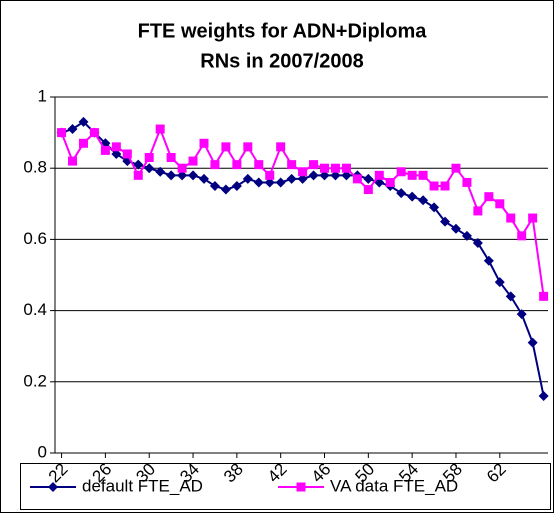 The width and height of the screenshot is (554, 513). I want to click on y-tick-label: 0, so click(42, 451).